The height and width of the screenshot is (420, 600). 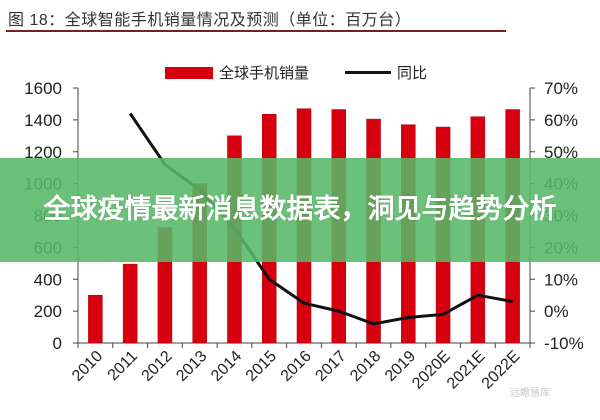 What do you see at coordinates (530, 393) in the screenshot?
I see `watermark: 远瞻慧库` at bounding box center [530, 393].